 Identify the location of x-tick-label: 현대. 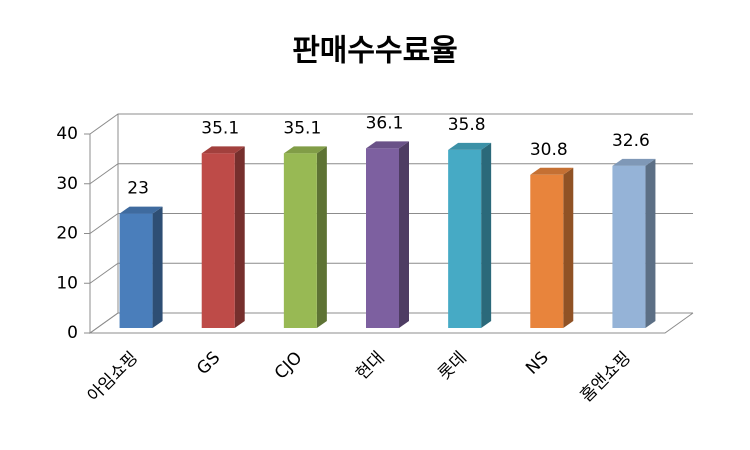
(370, 366).